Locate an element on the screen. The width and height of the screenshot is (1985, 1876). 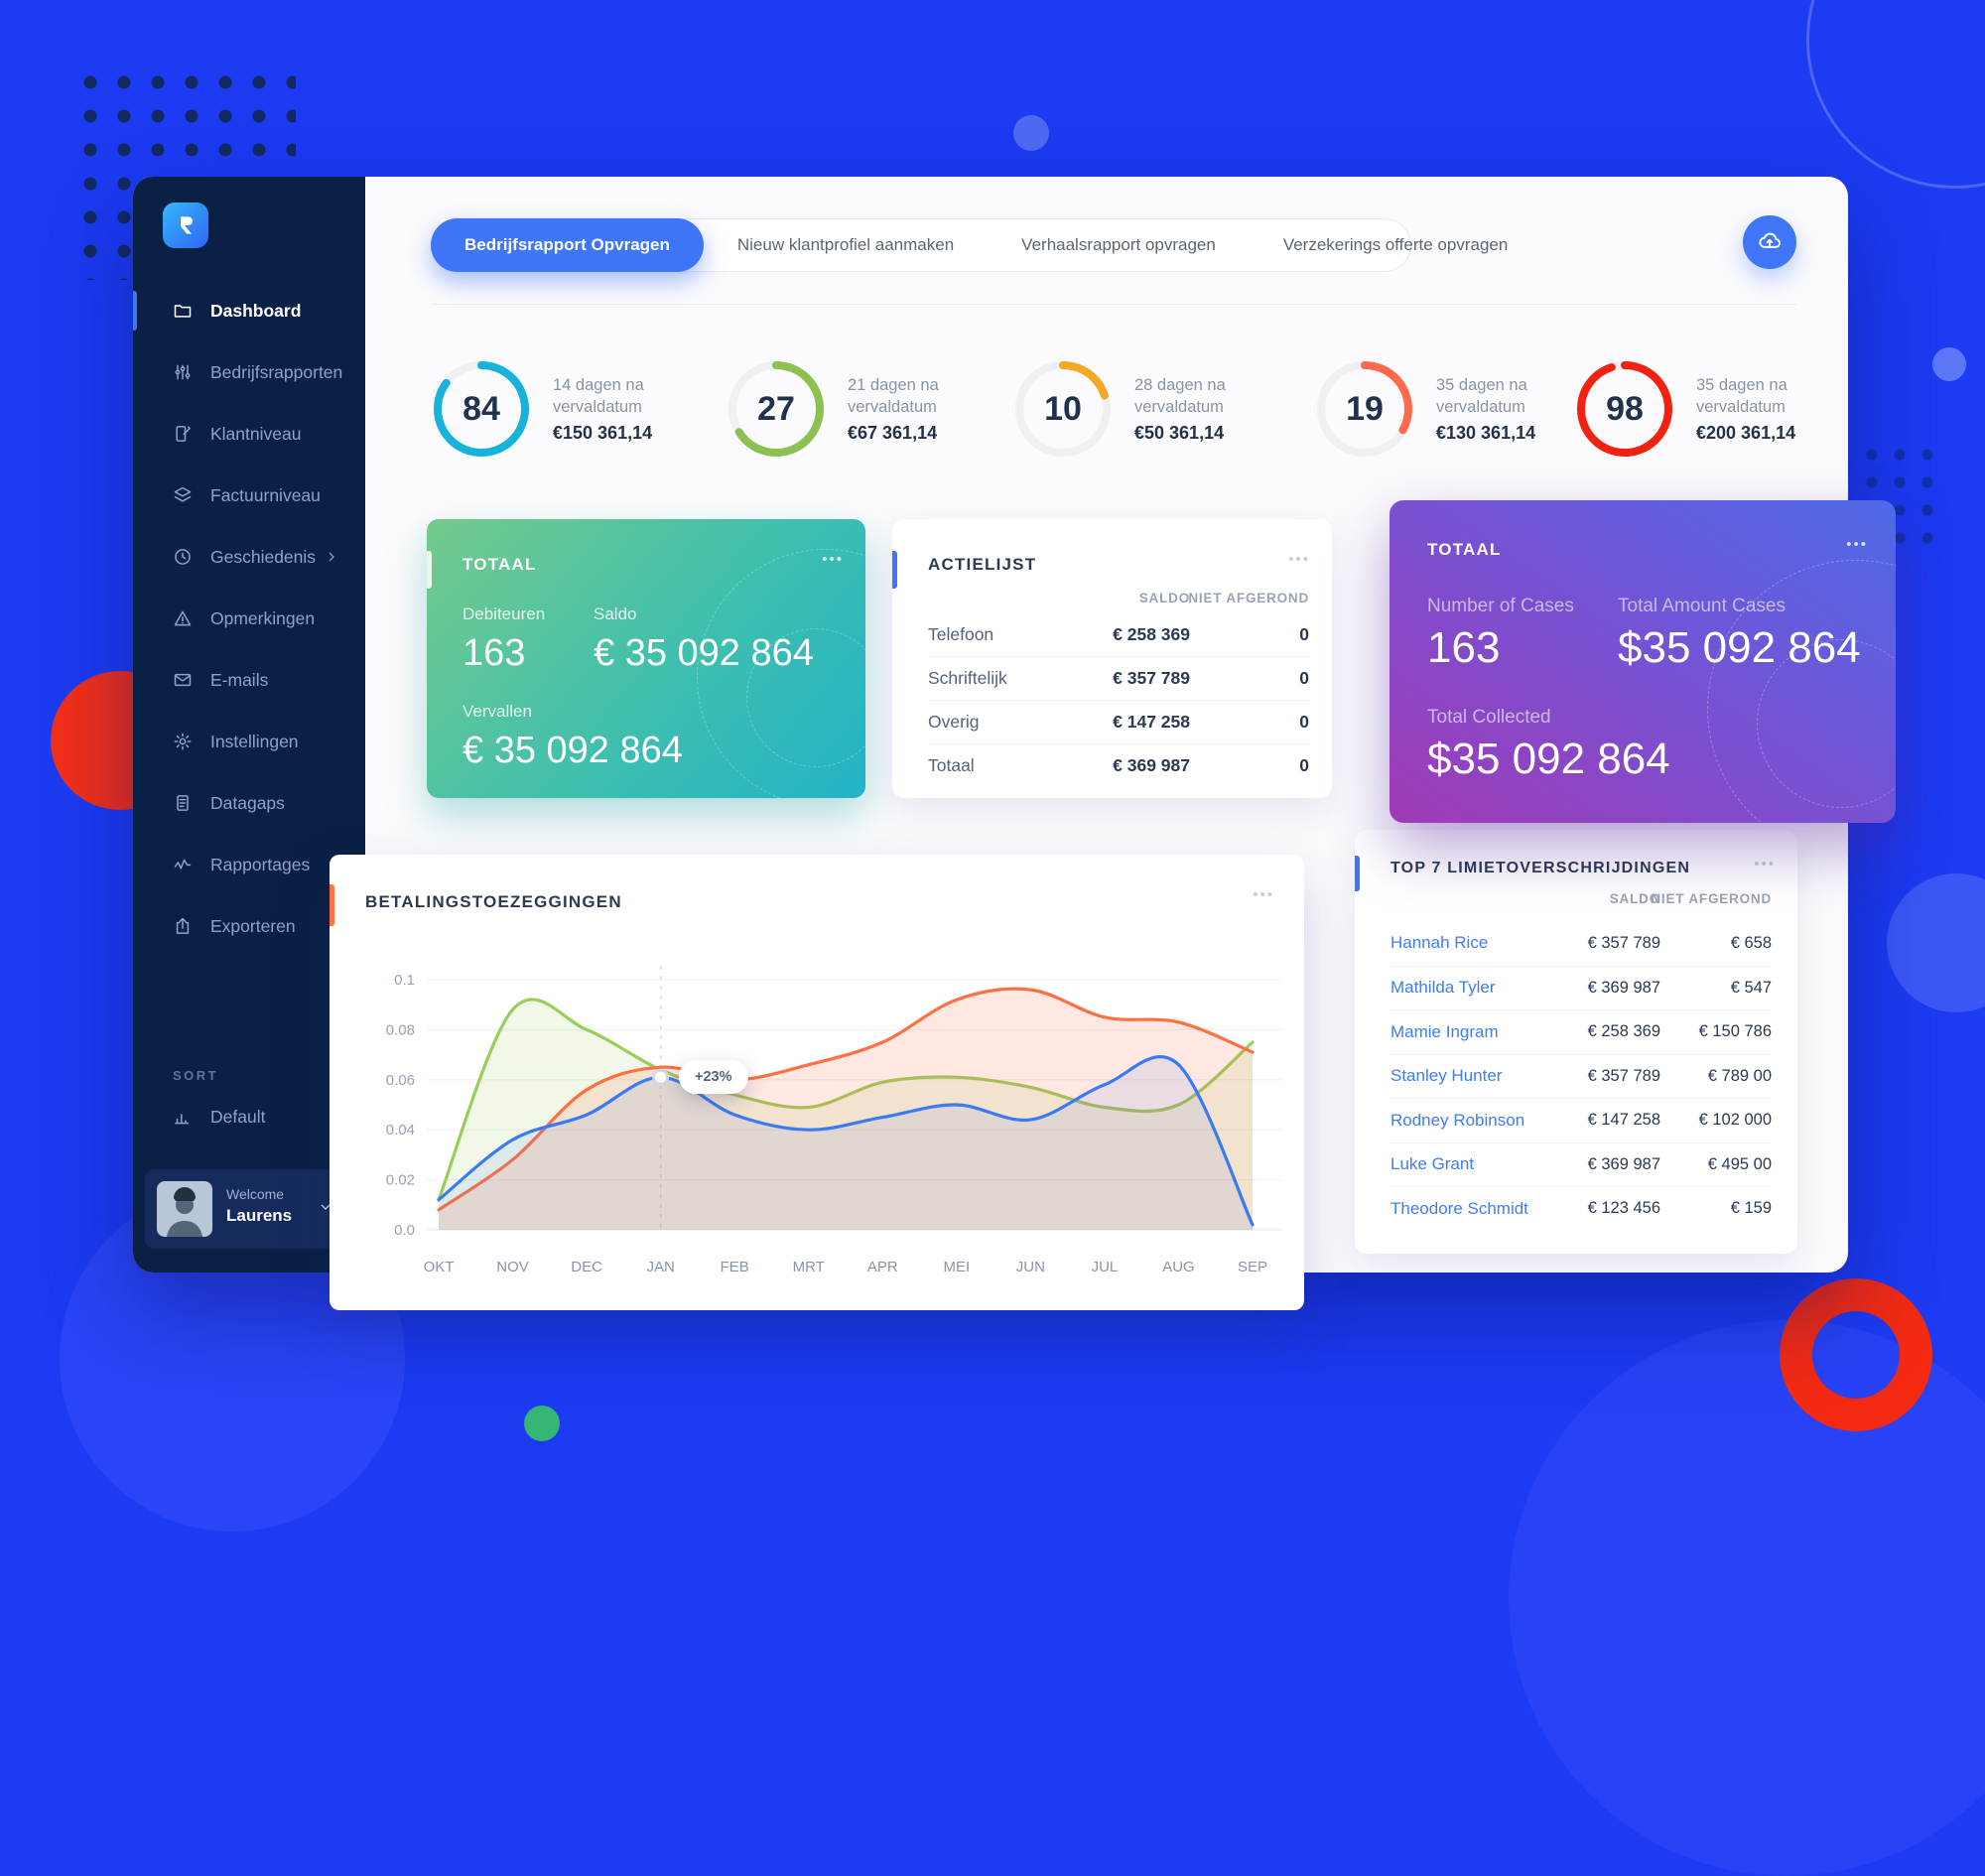
stat-value: 19 is located at coordinates (1365, 408).